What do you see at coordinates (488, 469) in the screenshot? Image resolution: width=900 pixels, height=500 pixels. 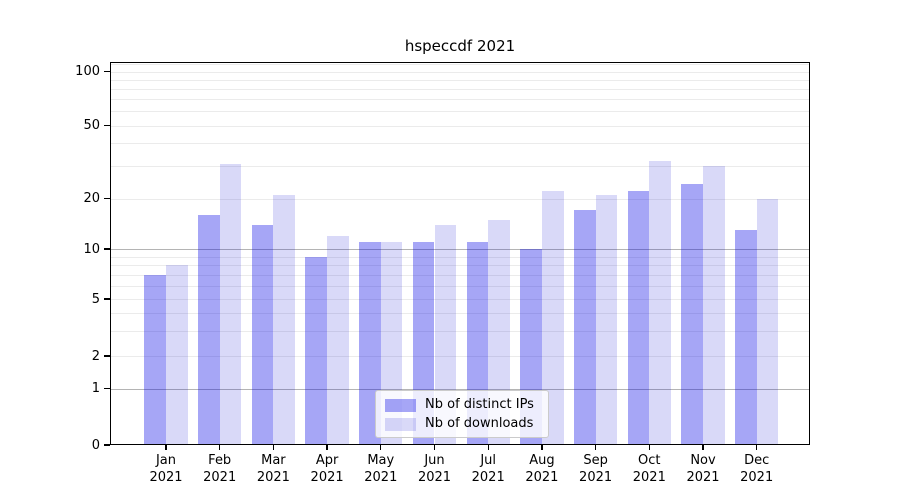 I see `x-tick-label: Jul 2021` at bounding box center [488, 469].